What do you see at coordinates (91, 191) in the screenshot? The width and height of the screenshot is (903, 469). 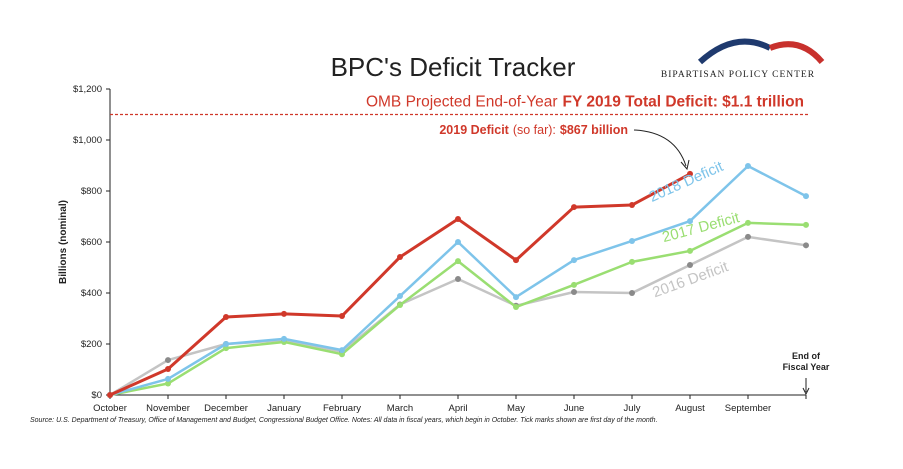 I see `y-tick-label: $800` at bounding box center [91, 191].